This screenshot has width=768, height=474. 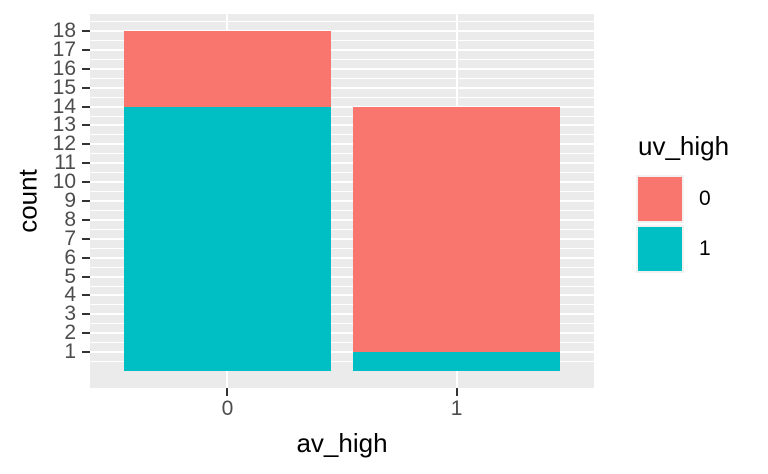 I want to click on y-tick-label: 2, so click(x=70, y=333).